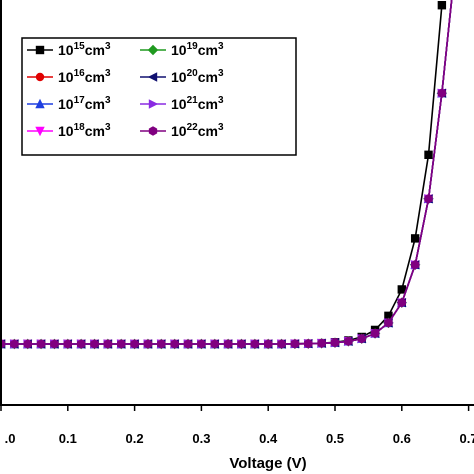 Image resolution: width=474 pixels, height=474 pixels. I want to click on legend-label: 1017cm3, so click(84, 103).